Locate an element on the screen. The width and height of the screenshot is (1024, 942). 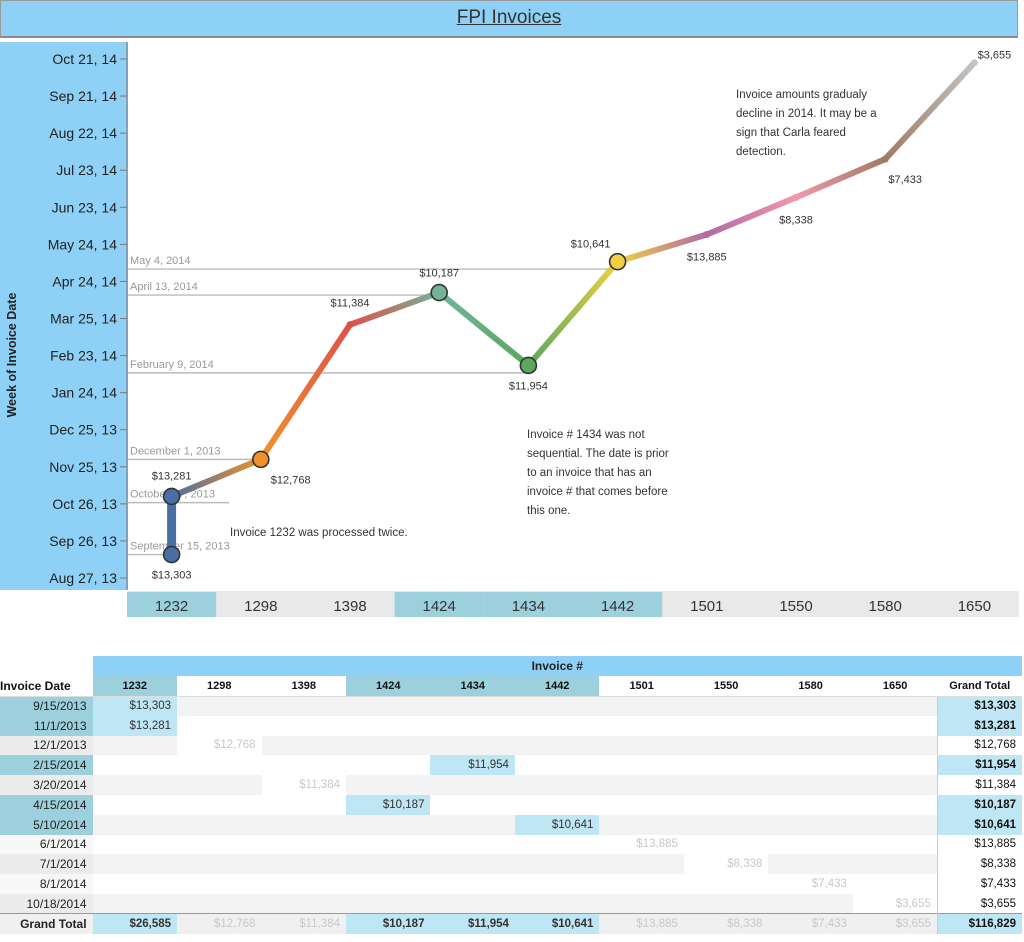
y-tick-label: Apr 24, 14 is located at coordinates (84, 281).